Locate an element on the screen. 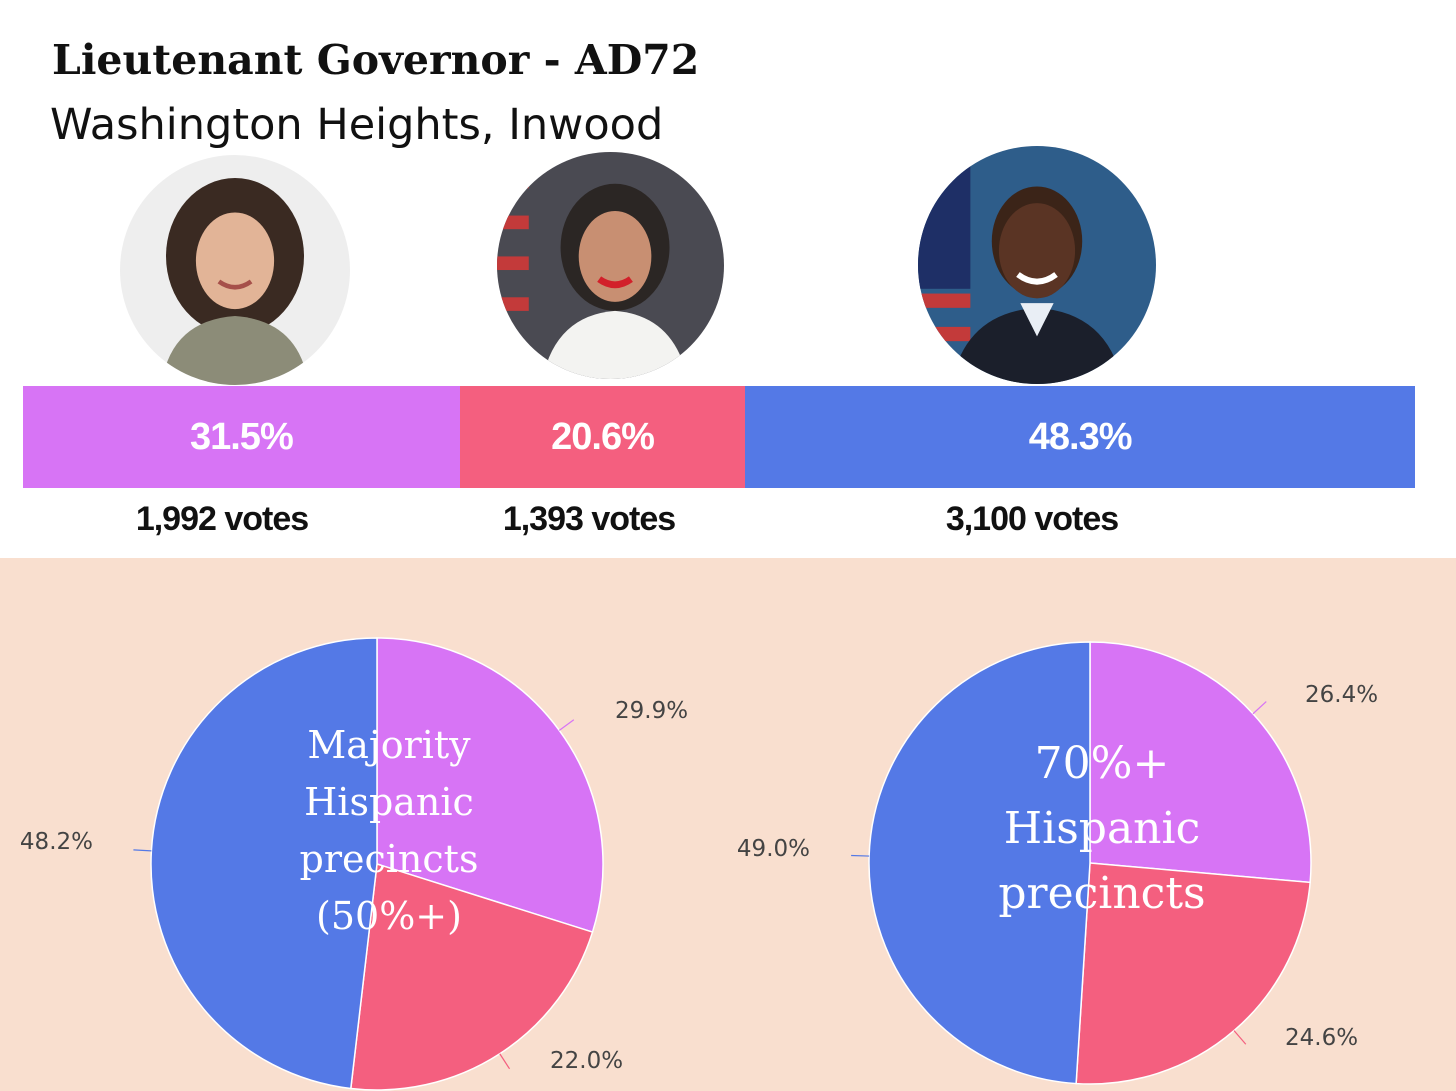 This screenshot has width=1456, height=1091. chart-subtitle: Washington Heights, Inwood is located at coordinates (357, 125).